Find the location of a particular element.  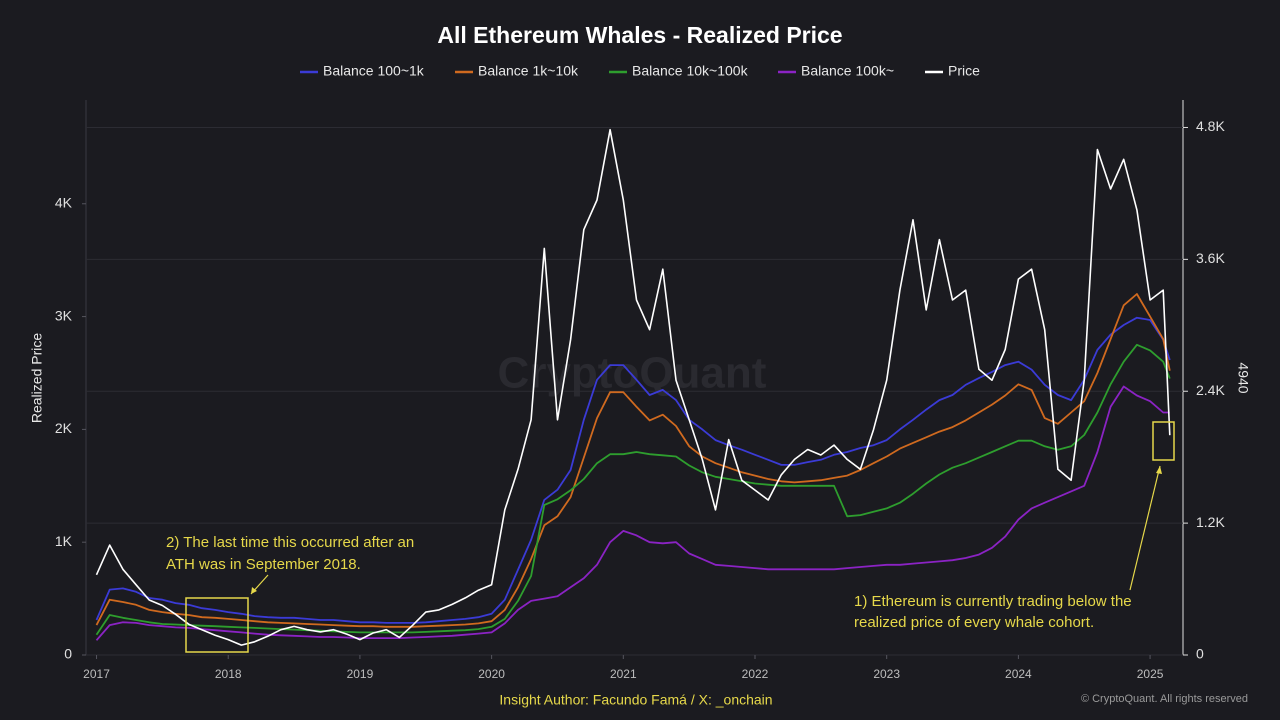

y-axis-label: Realized Price is located at coordinates (37, 378).